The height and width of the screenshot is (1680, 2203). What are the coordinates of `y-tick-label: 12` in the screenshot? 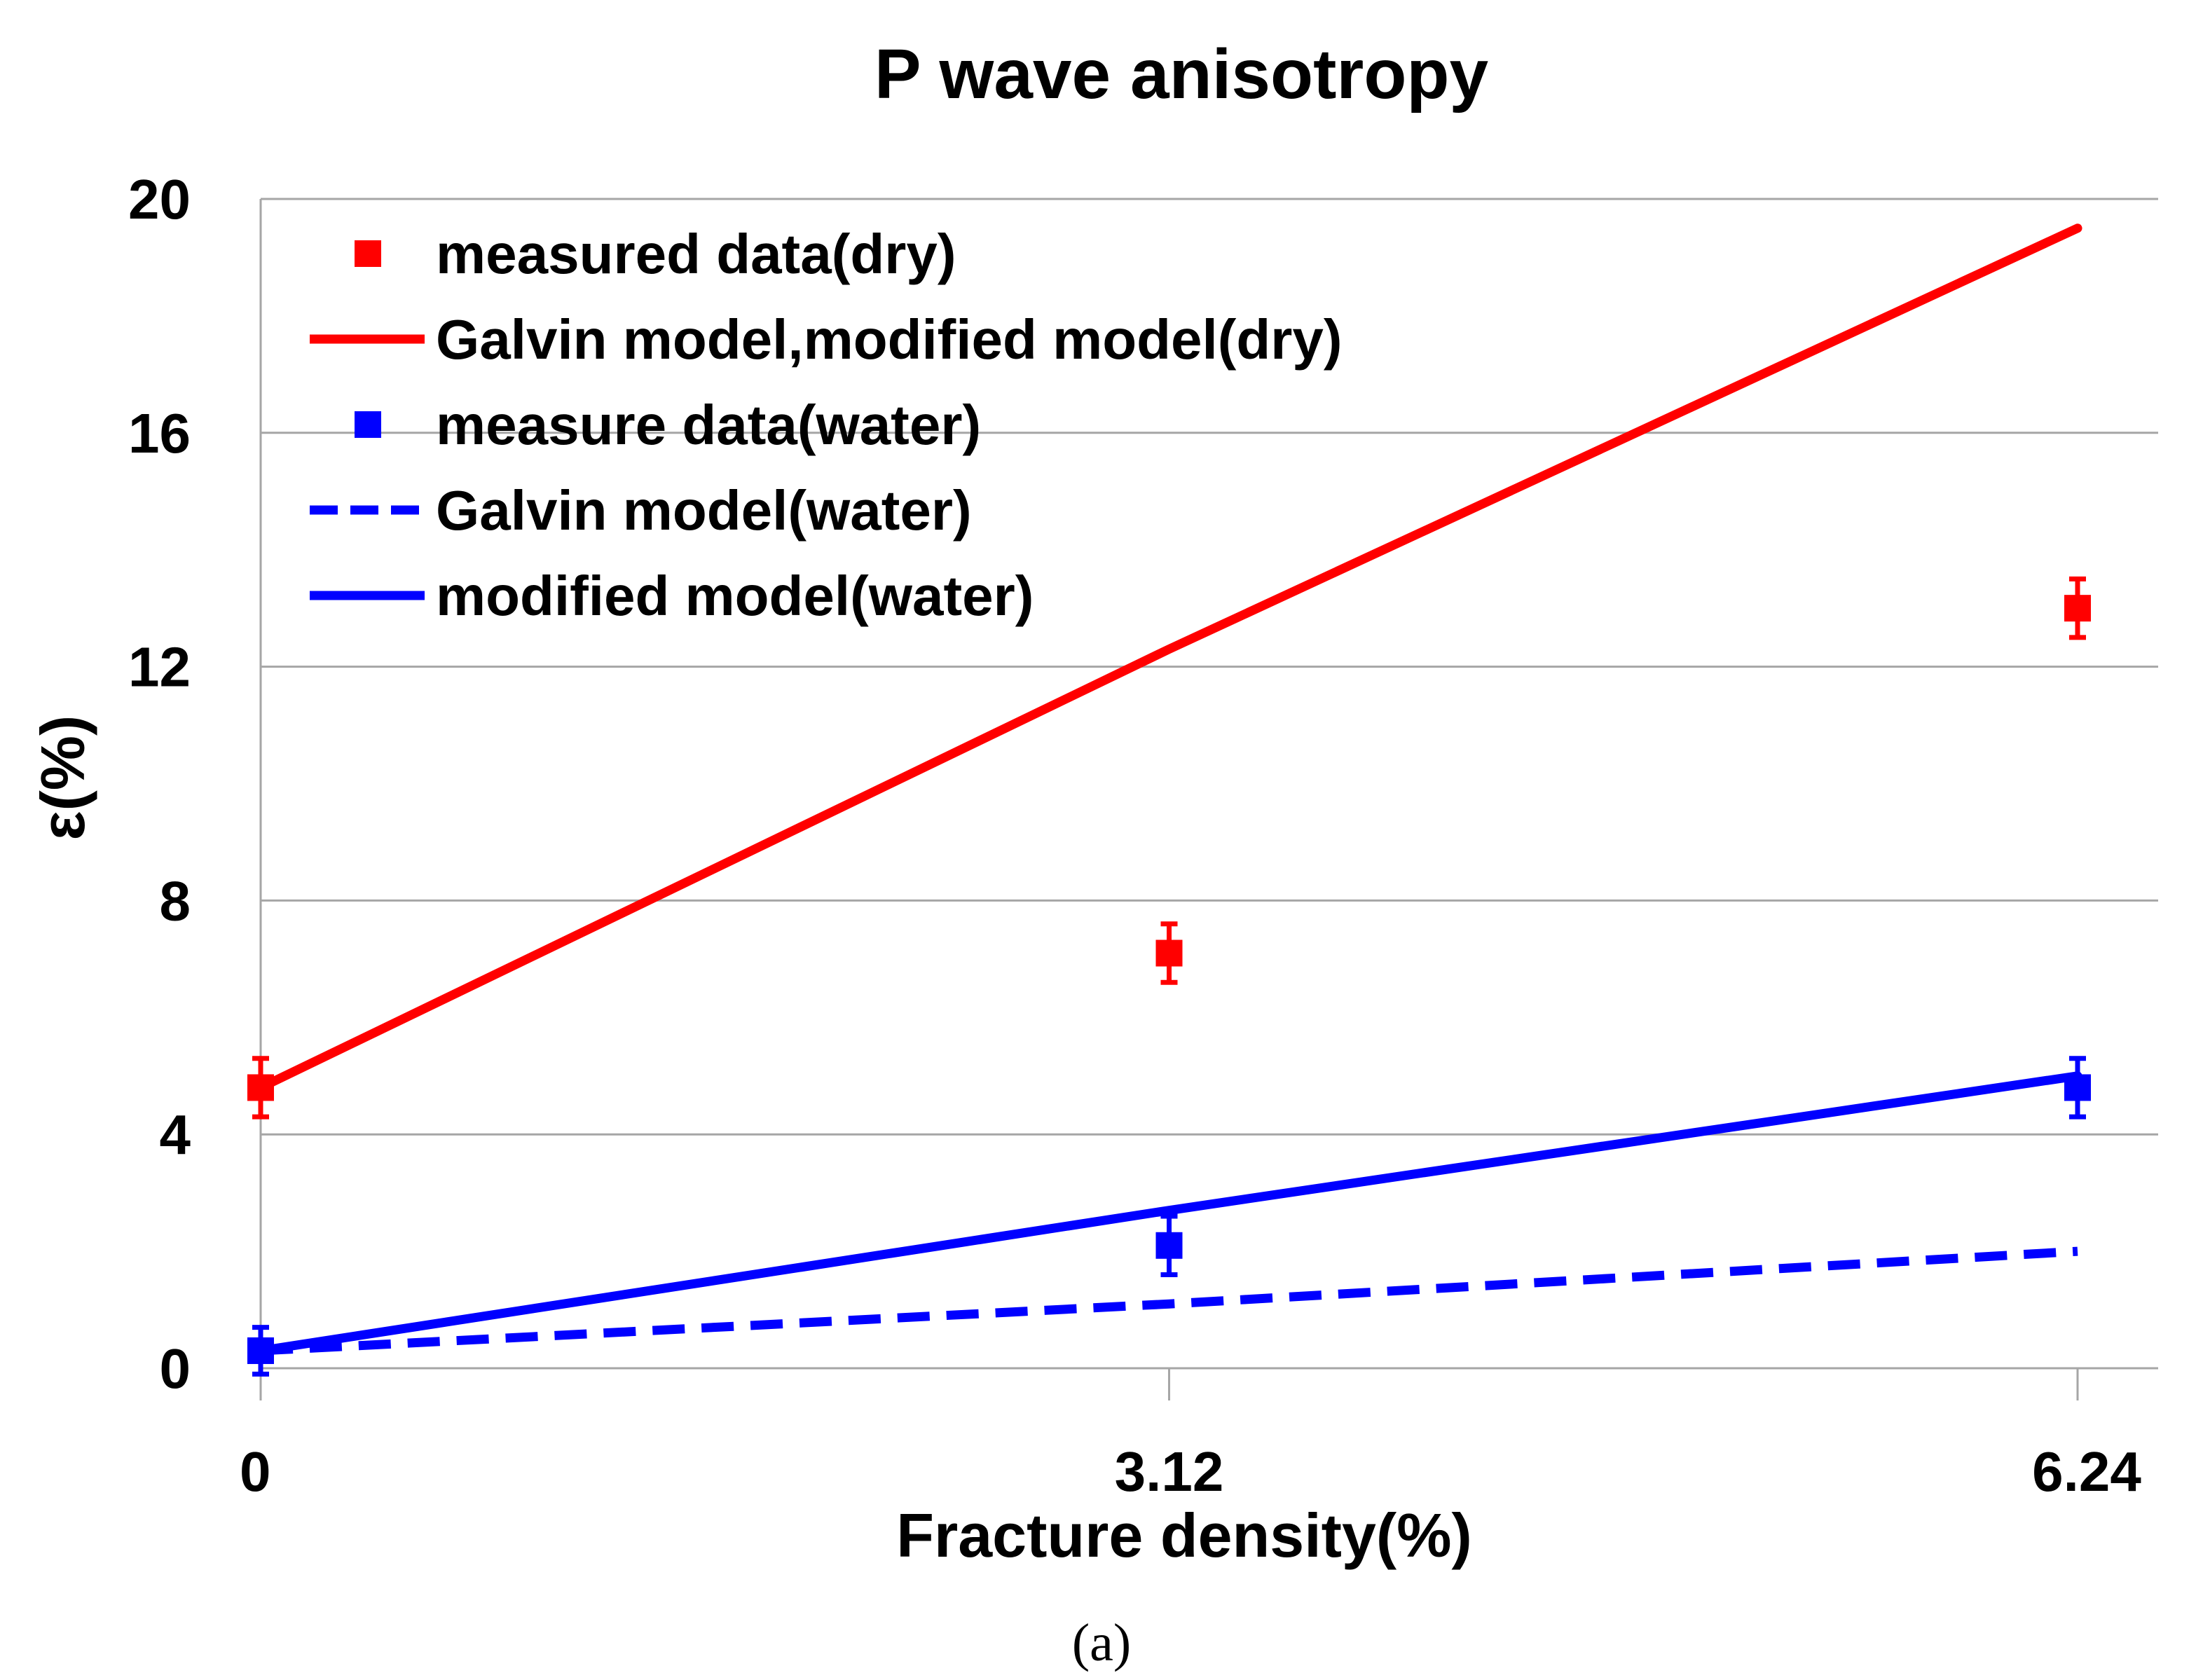 It's located at (159, 667).